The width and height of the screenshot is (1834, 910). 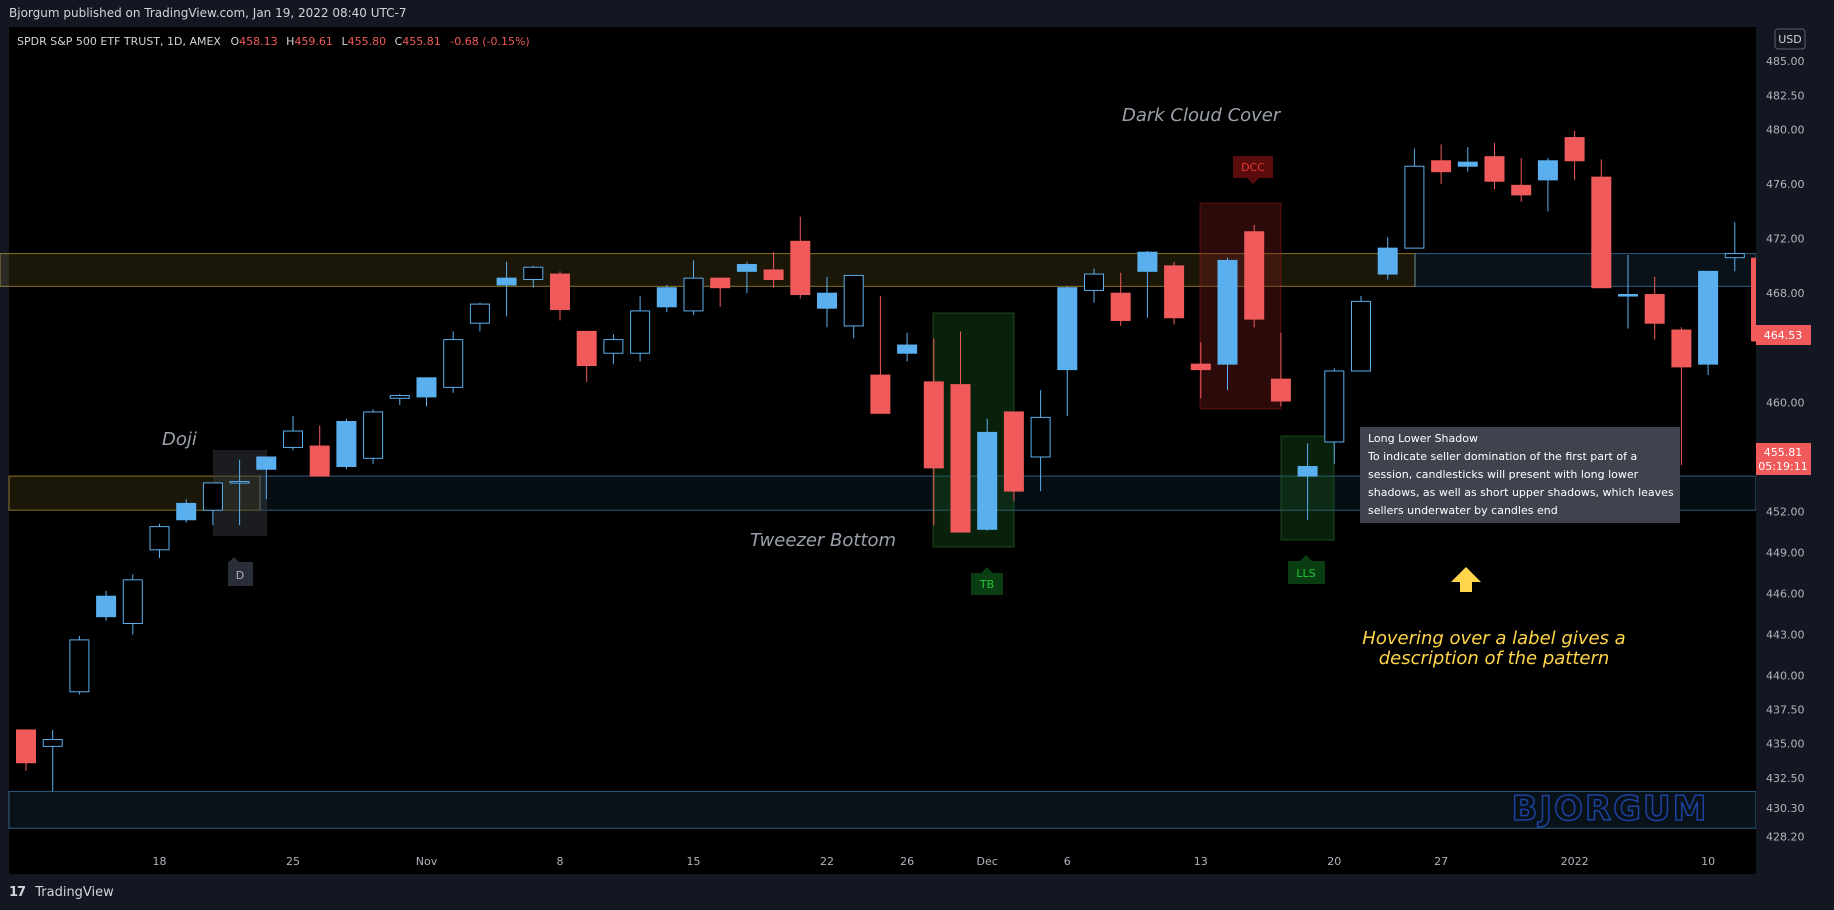 What do you see at coordinates (1708, 861) in the screenshot?
I see `time-tick-label: 10` at bounding box center [1708, 861].